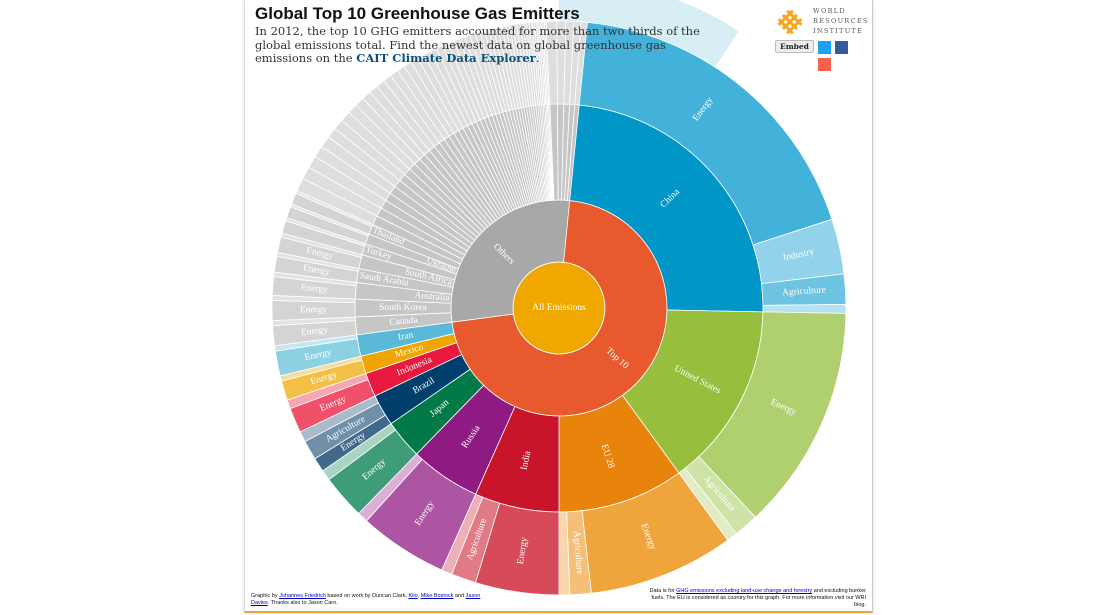  I want to click on wri-logo-text: WORLD RESOURCES INSTITUTE, so click(841, 21).